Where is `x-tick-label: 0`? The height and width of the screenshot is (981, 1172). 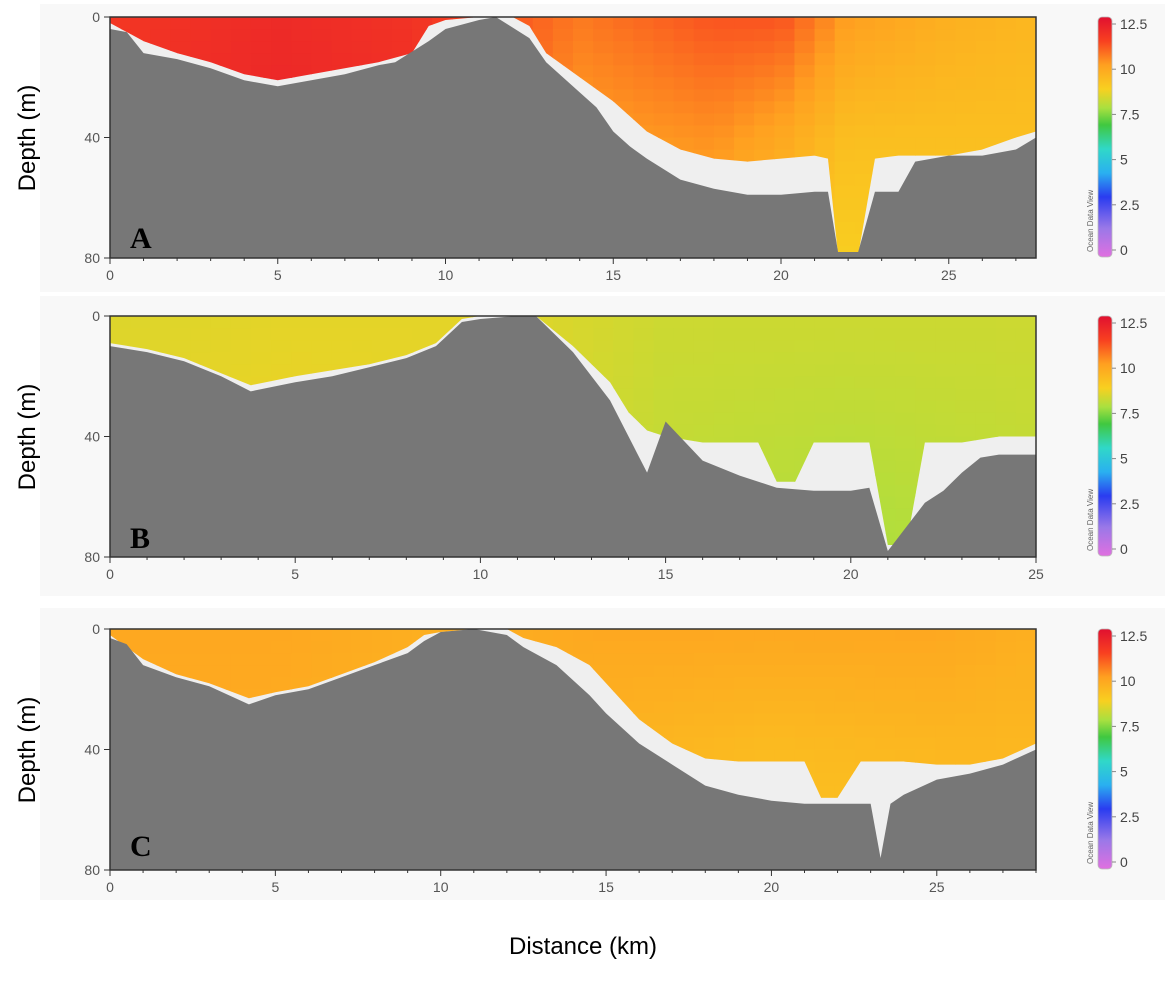 x-tick-label: 0 is located at coordinates (110, 275).